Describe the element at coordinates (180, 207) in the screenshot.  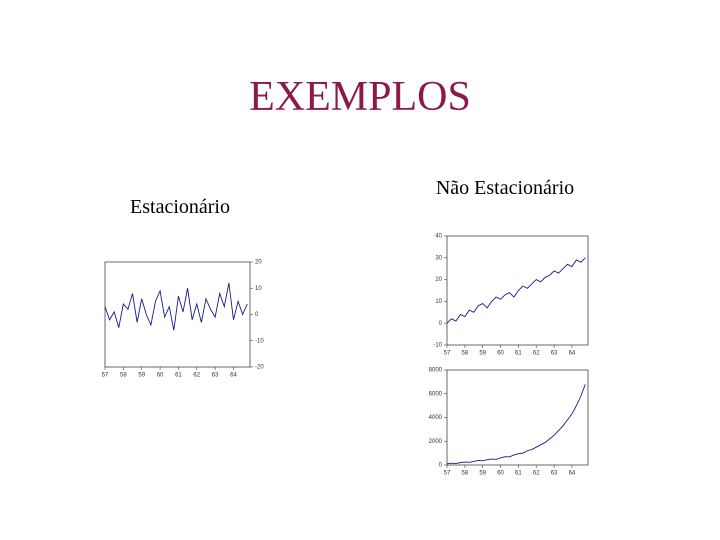
I see `left-heading: Estacionário` at that location.